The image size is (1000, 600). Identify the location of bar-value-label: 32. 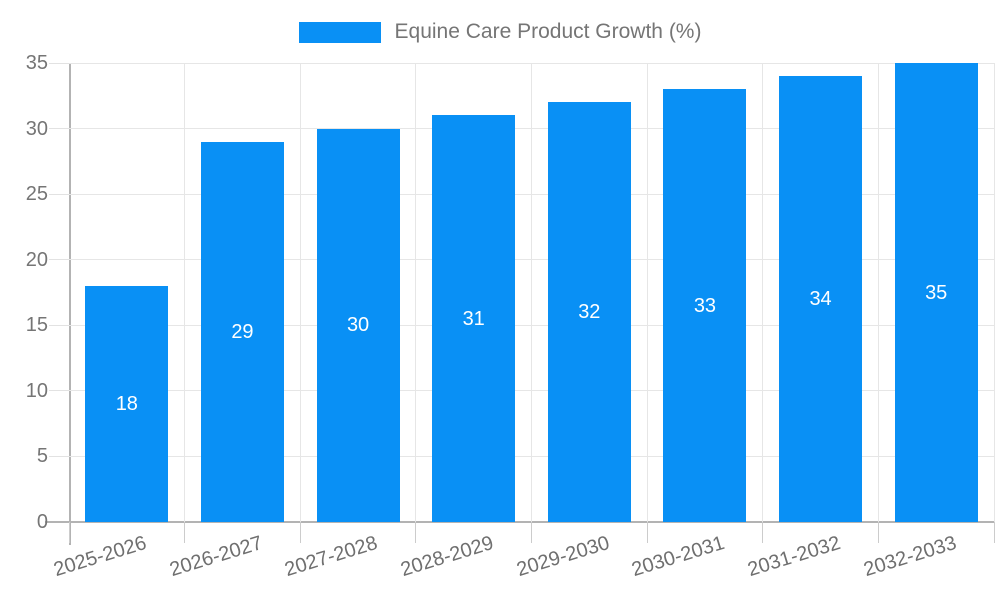
(589, 312).